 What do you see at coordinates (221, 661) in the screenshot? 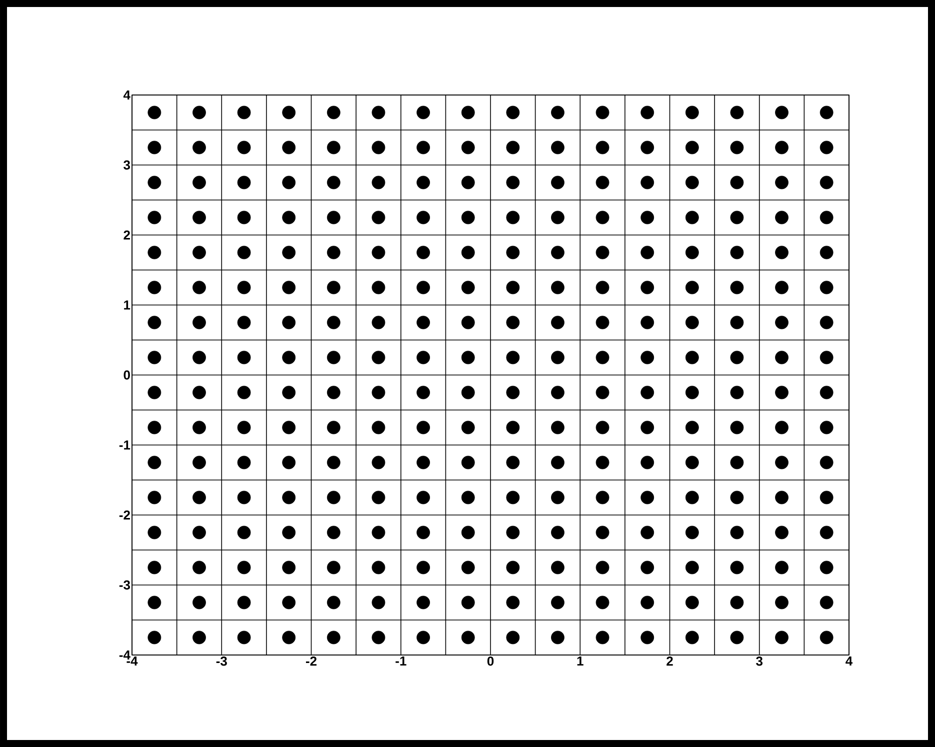
I see `x-tick-label: -3` at bounding box center [221, 661].